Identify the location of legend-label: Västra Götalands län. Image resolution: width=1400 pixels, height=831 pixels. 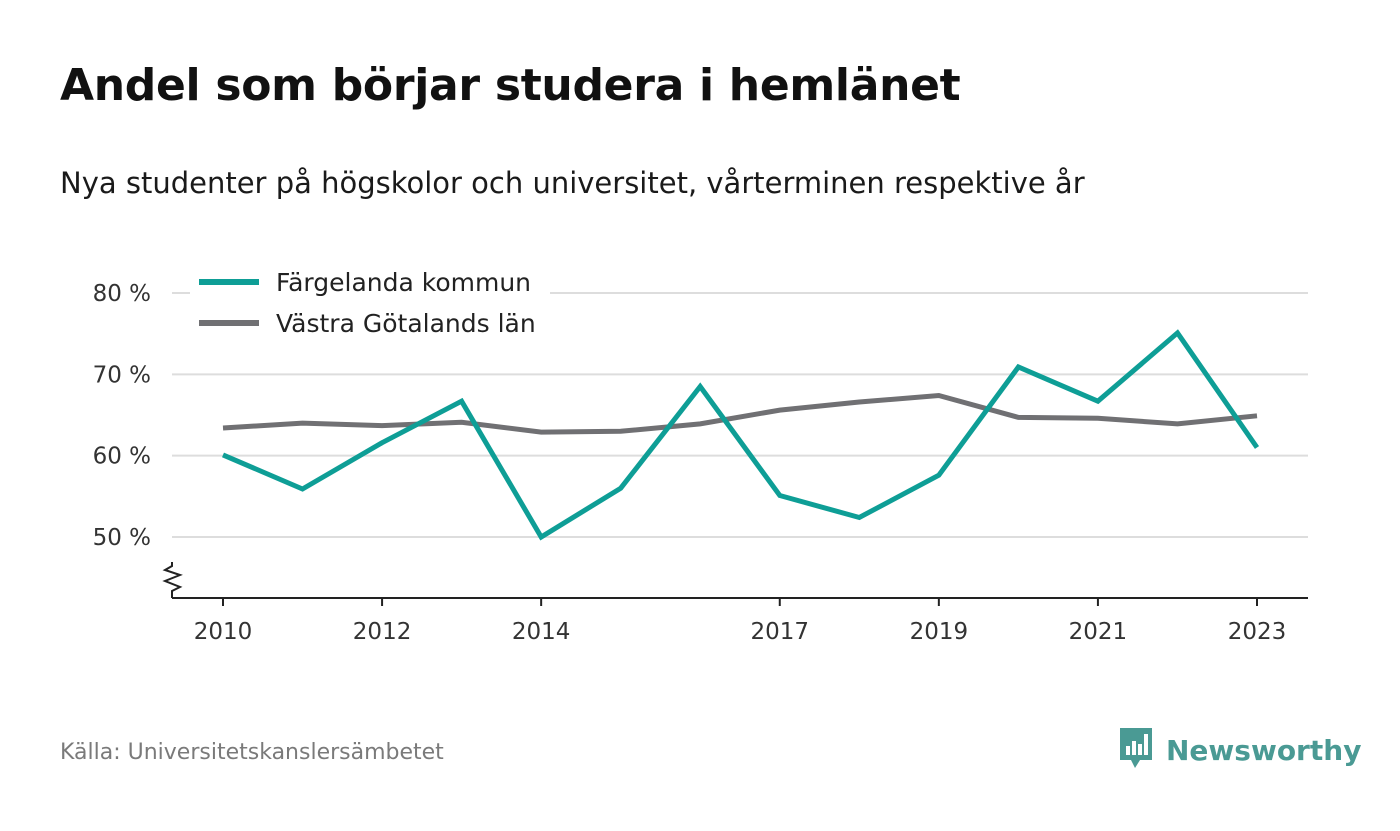
(406, 323).